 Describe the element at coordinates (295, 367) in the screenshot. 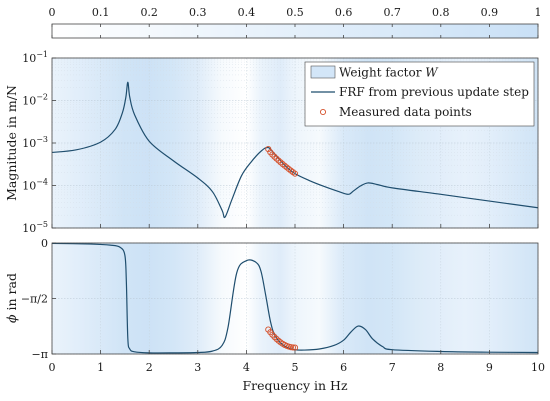

I see `x-tick-label: 5` at that location.